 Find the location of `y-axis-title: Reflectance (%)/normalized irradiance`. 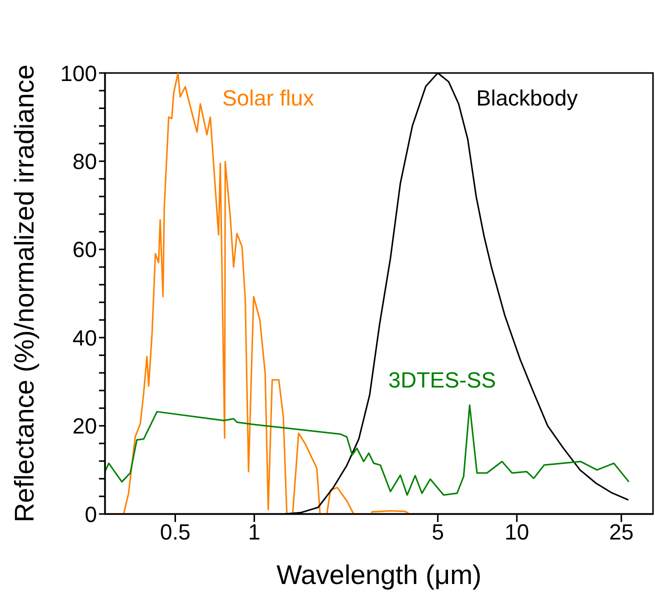

y-axis-title: Reflectance (%)/normalized irradiance is located at coordinates (25, 293).